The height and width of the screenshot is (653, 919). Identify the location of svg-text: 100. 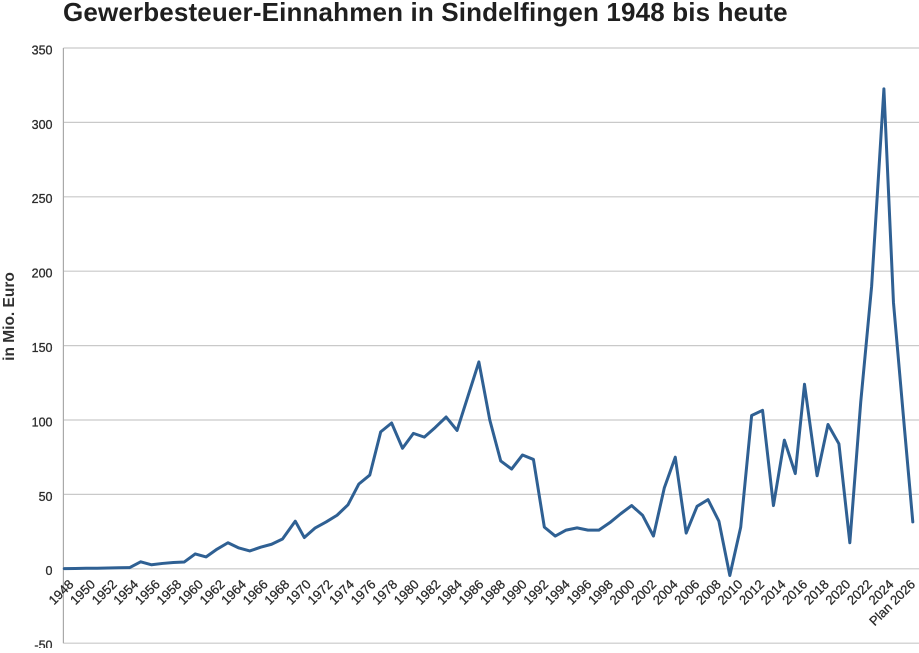
(42, 422).